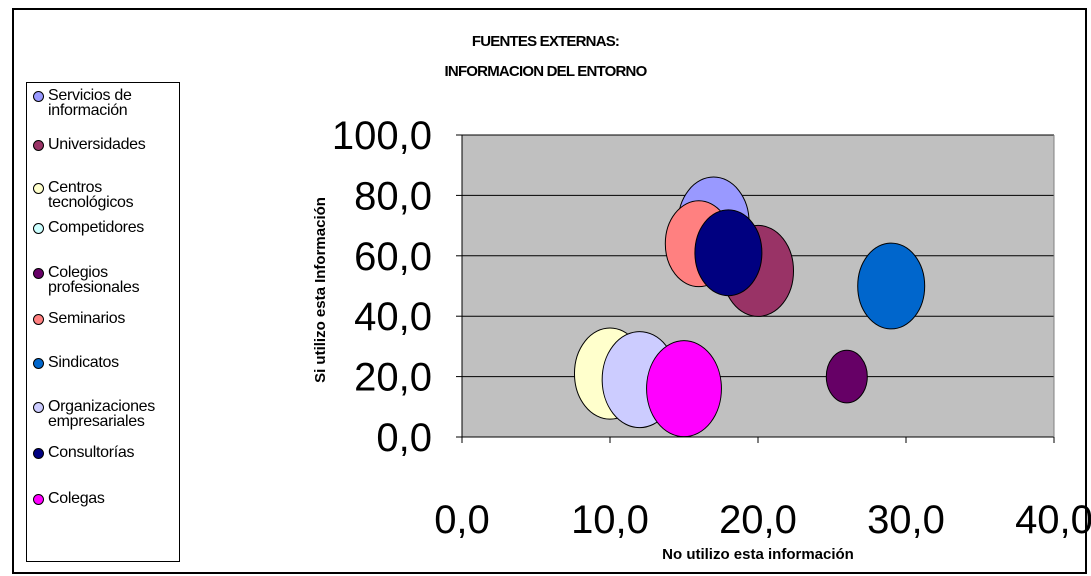  What do you see at coordinates (393, 378) in the screenshot?
I see `y-tick-label: 20,0` at bounding box center [393, 378].